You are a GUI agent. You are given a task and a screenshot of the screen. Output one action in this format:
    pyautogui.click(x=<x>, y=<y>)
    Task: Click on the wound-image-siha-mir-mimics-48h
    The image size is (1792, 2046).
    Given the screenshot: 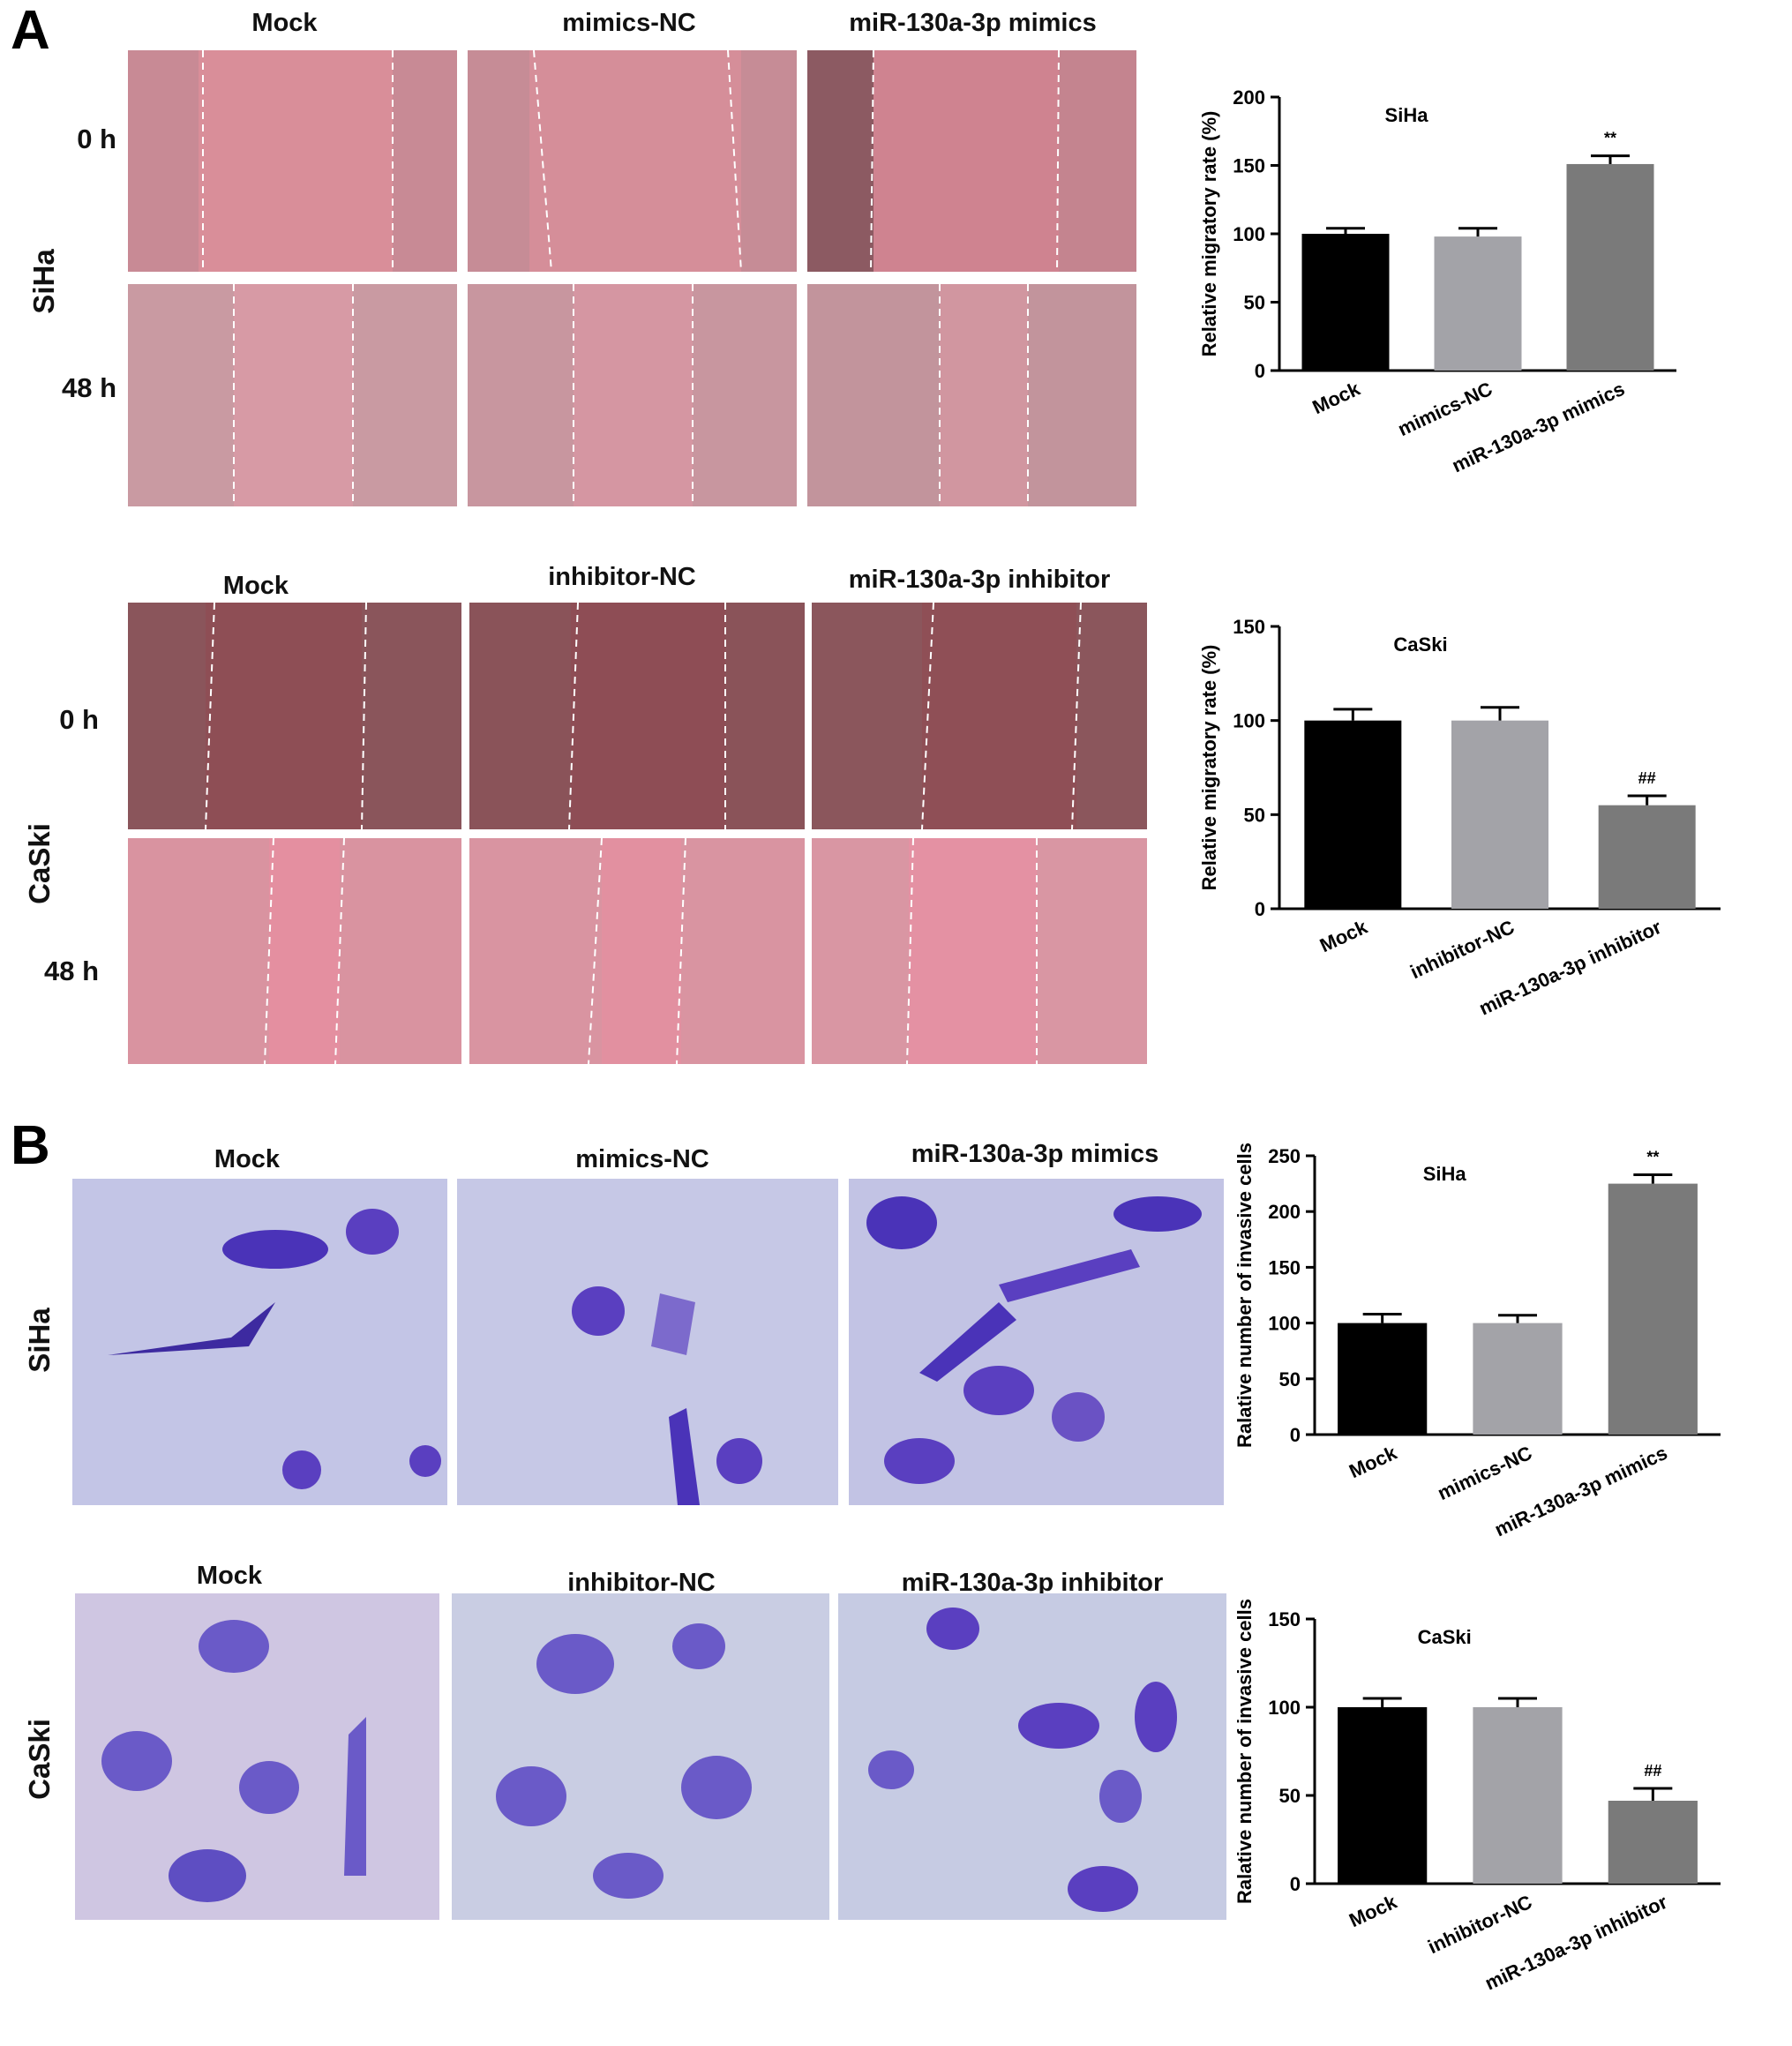 What is the action you would take?
    pyautogui.click(x=971, y=395)
    